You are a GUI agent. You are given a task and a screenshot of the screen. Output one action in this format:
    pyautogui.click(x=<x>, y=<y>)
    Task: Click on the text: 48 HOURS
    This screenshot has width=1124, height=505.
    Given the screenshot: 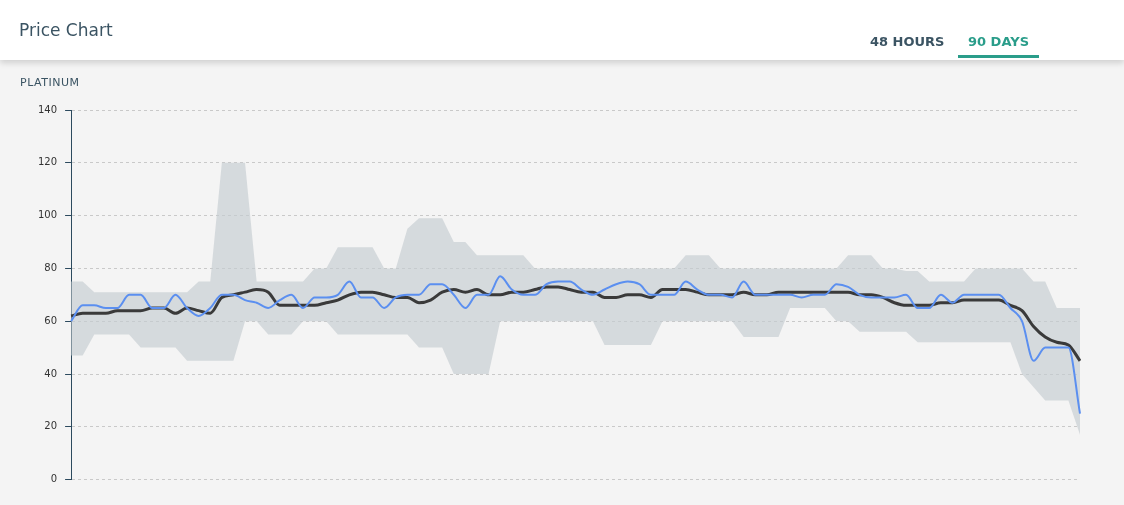 What is the action you would take?
    pyautogui.click(x=907, y=42)
    